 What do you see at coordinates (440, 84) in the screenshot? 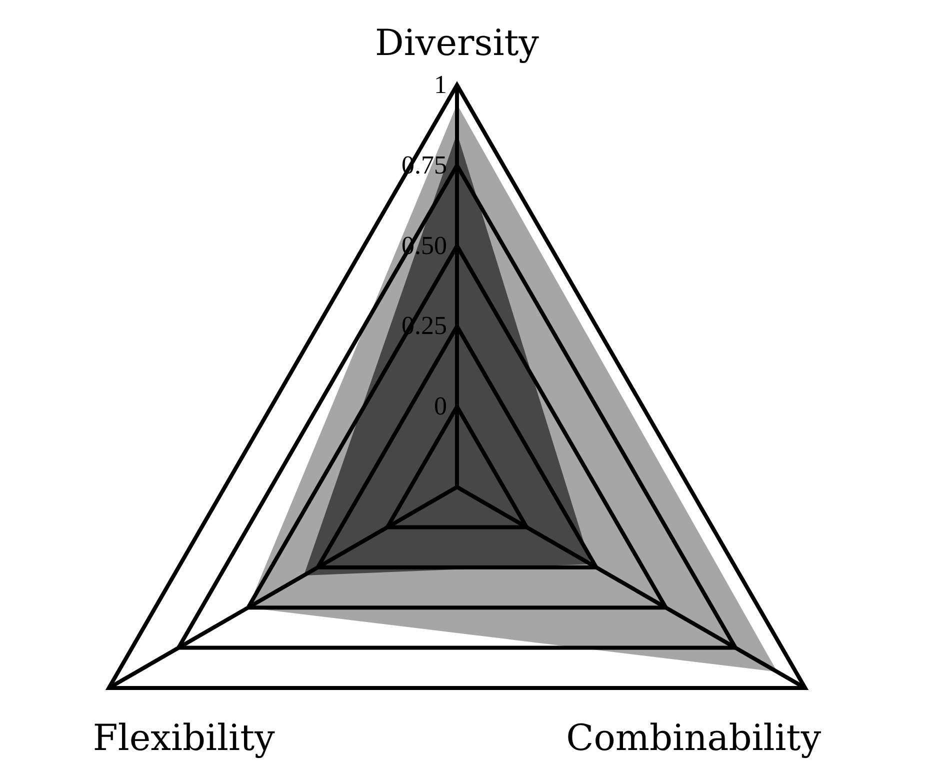
I see `y-tick-label: 1` at bounding box center [440, 84].